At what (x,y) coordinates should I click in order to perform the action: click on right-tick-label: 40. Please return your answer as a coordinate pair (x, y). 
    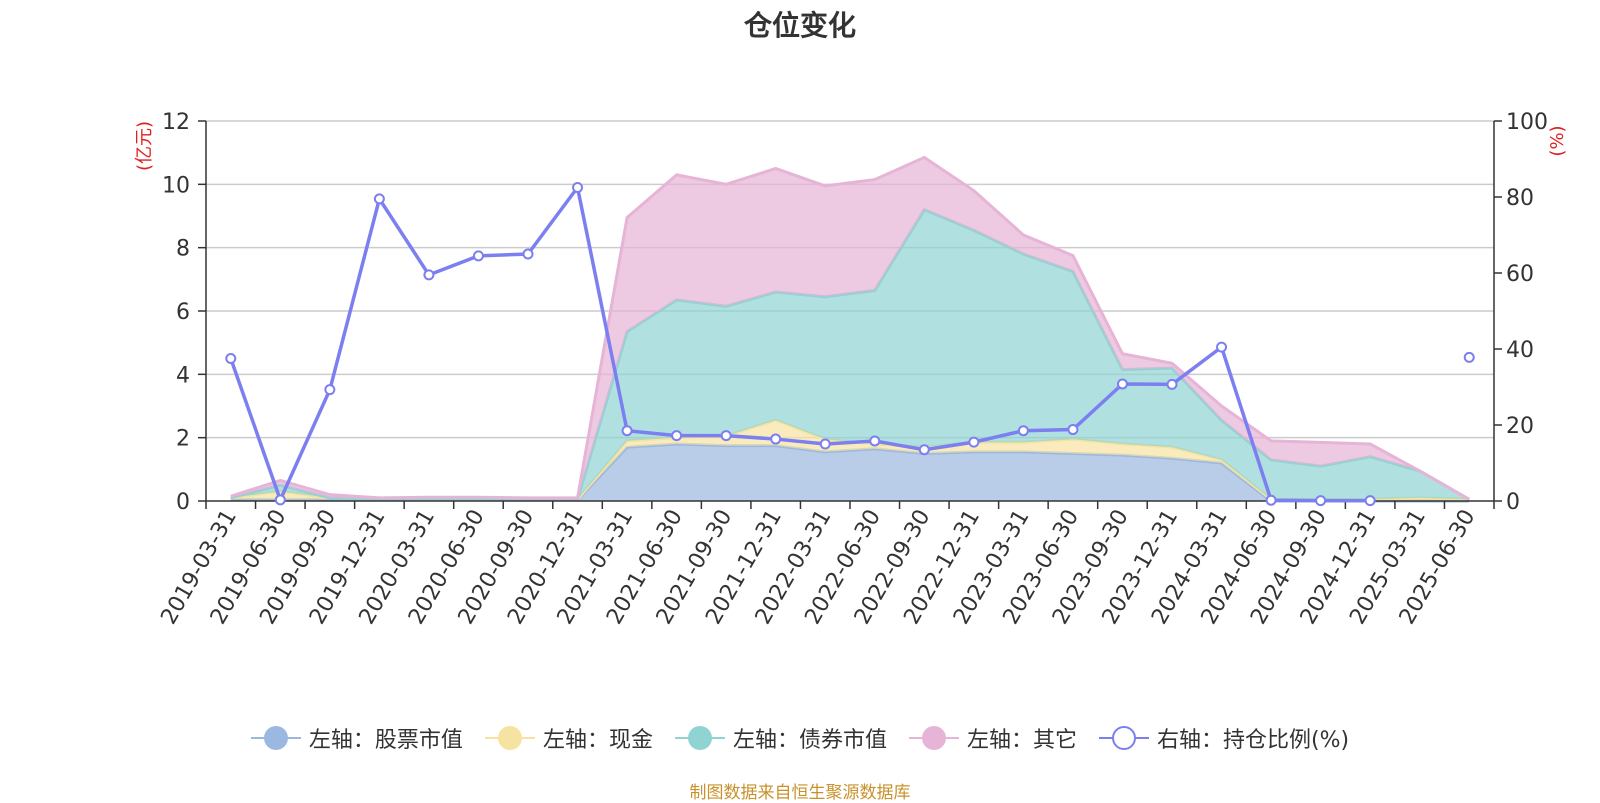
    Looking at the image, I should click on (1520, 350).